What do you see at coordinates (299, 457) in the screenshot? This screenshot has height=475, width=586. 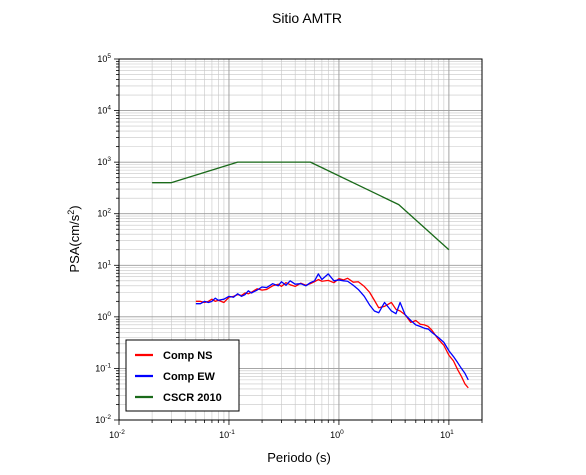 I see `x-axis-label: Periodo (s)` at bounding box center [299, 457].